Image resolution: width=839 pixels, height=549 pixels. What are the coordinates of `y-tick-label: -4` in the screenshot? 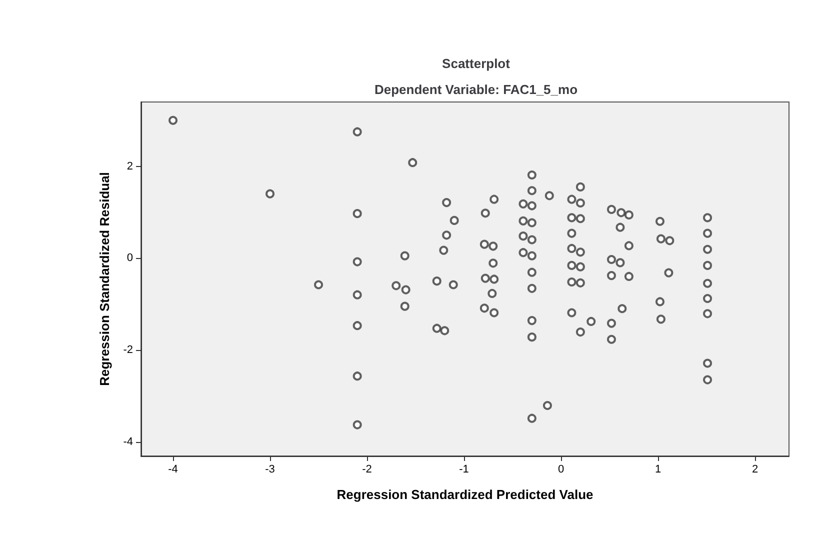 It's located at (128, 442).